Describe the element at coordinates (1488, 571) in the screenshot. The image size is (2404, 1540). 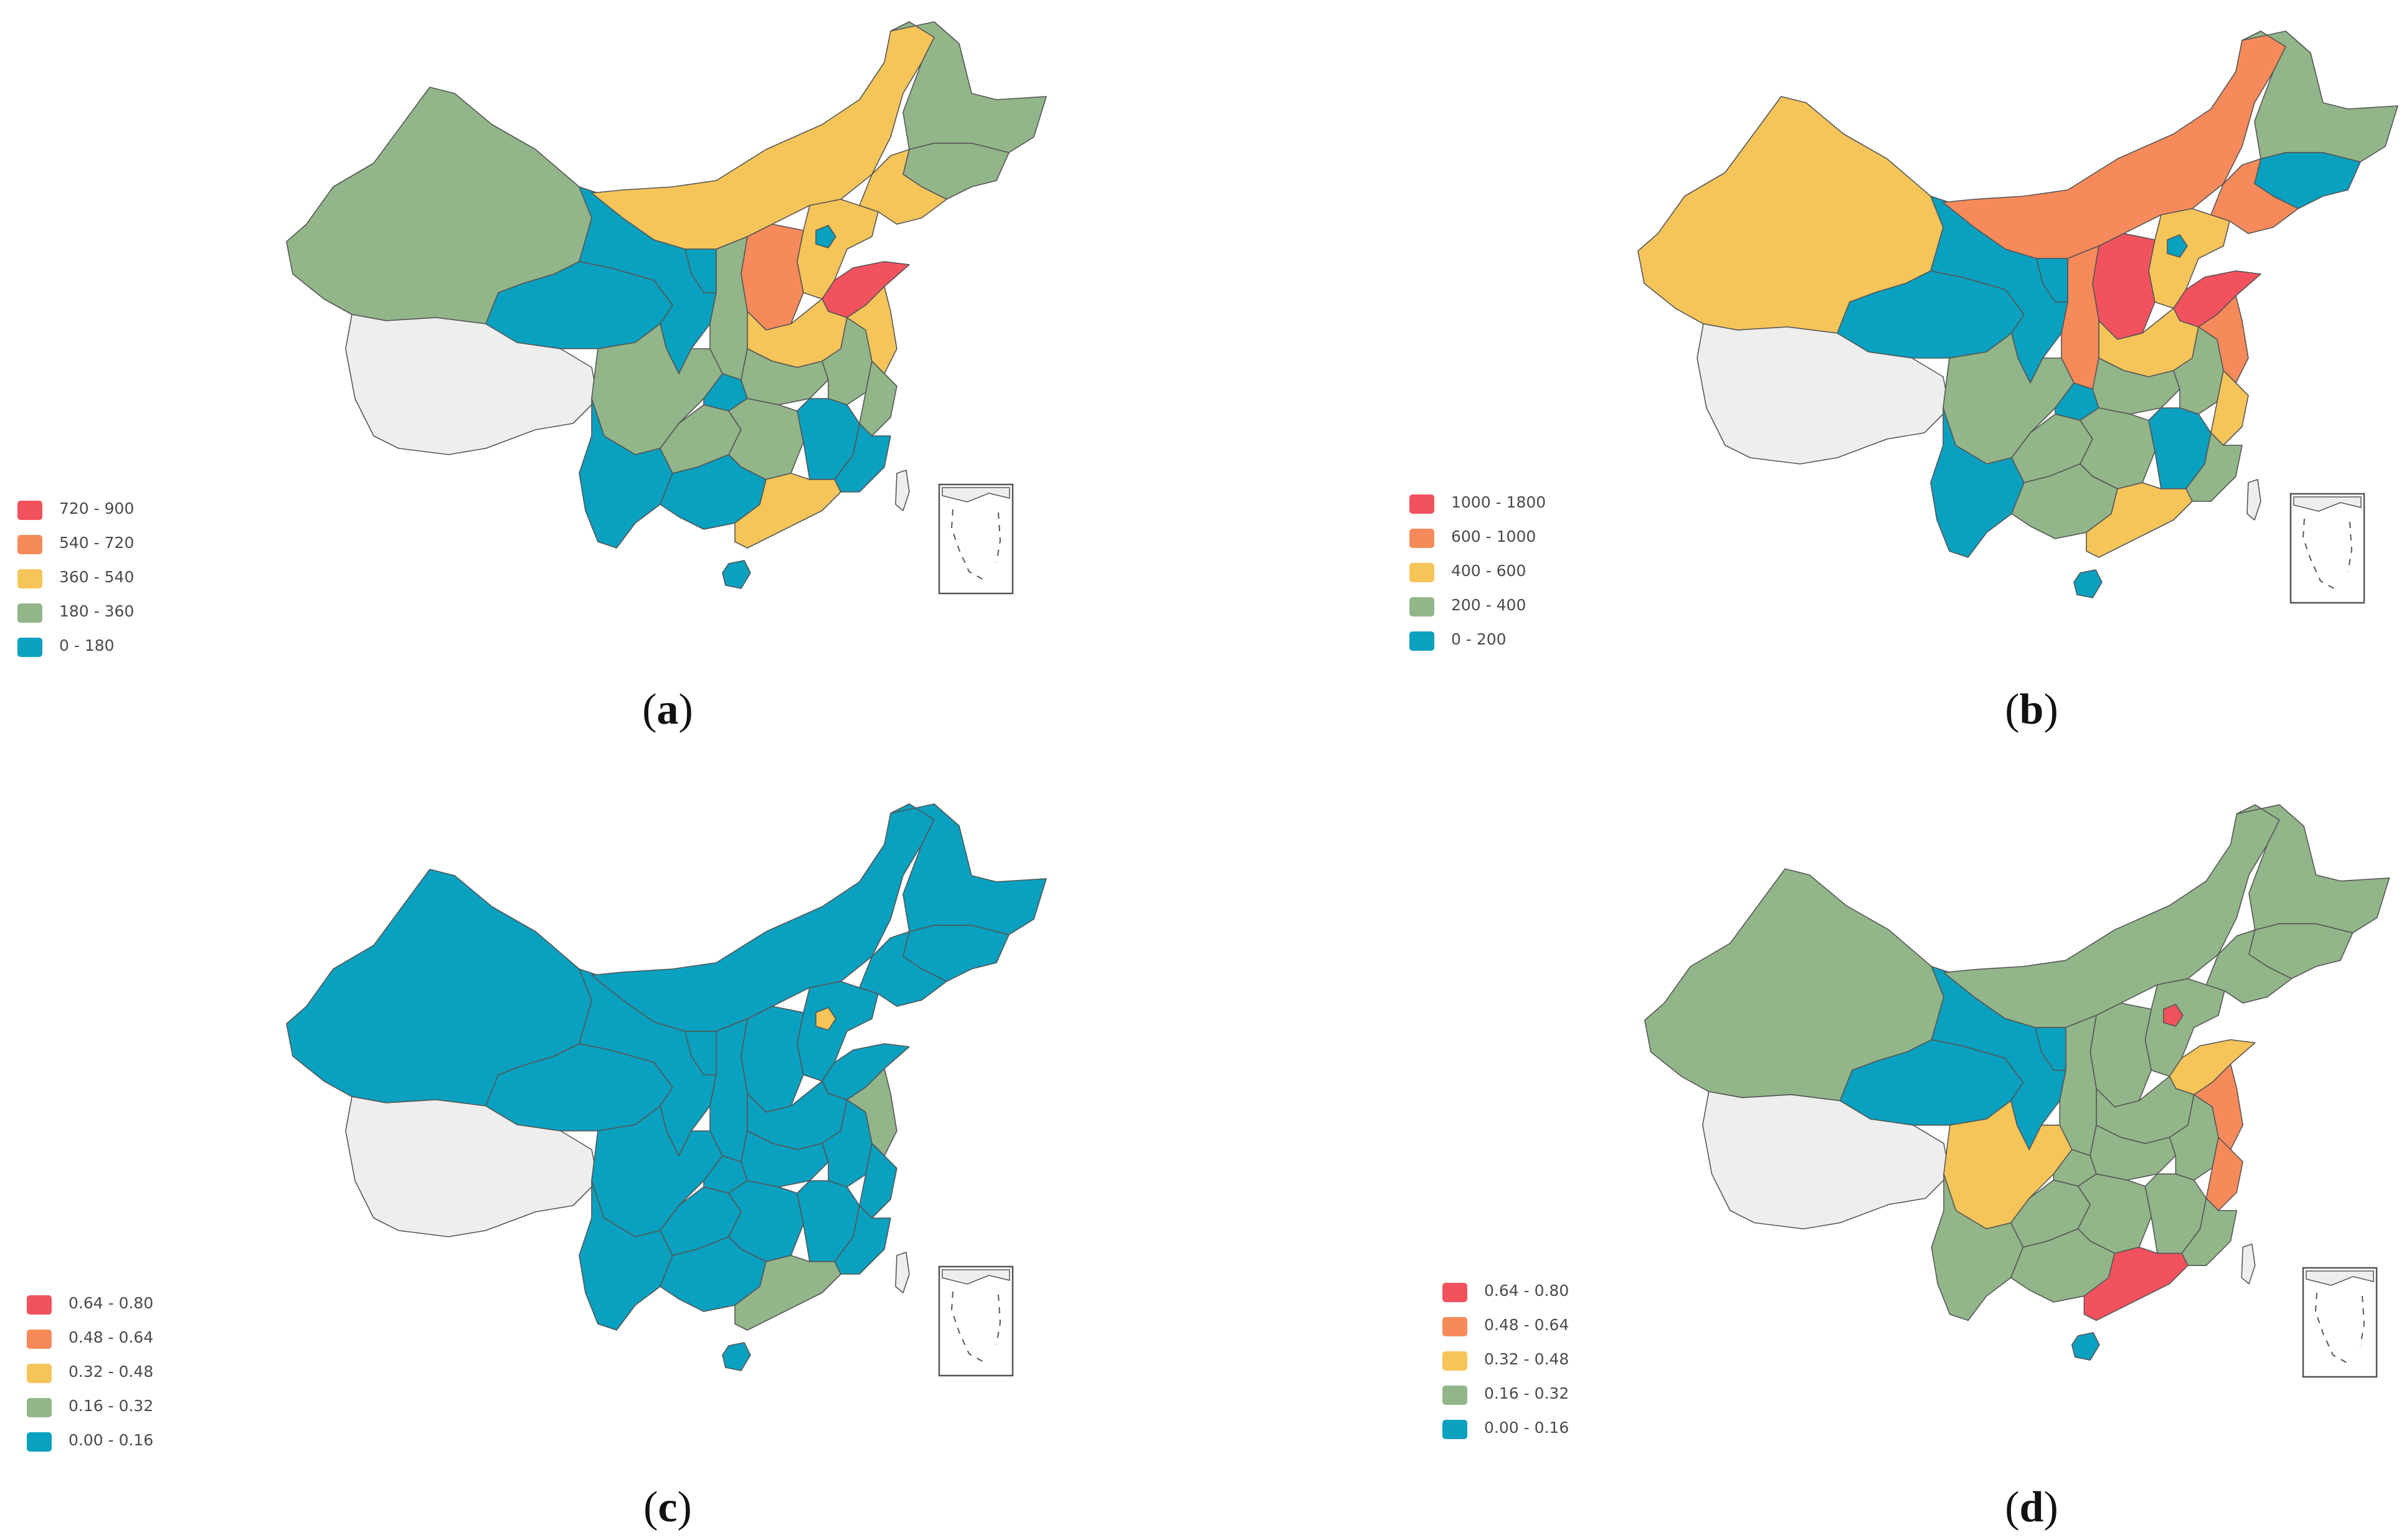
I see `legend-label: 400 - 600` at that location.